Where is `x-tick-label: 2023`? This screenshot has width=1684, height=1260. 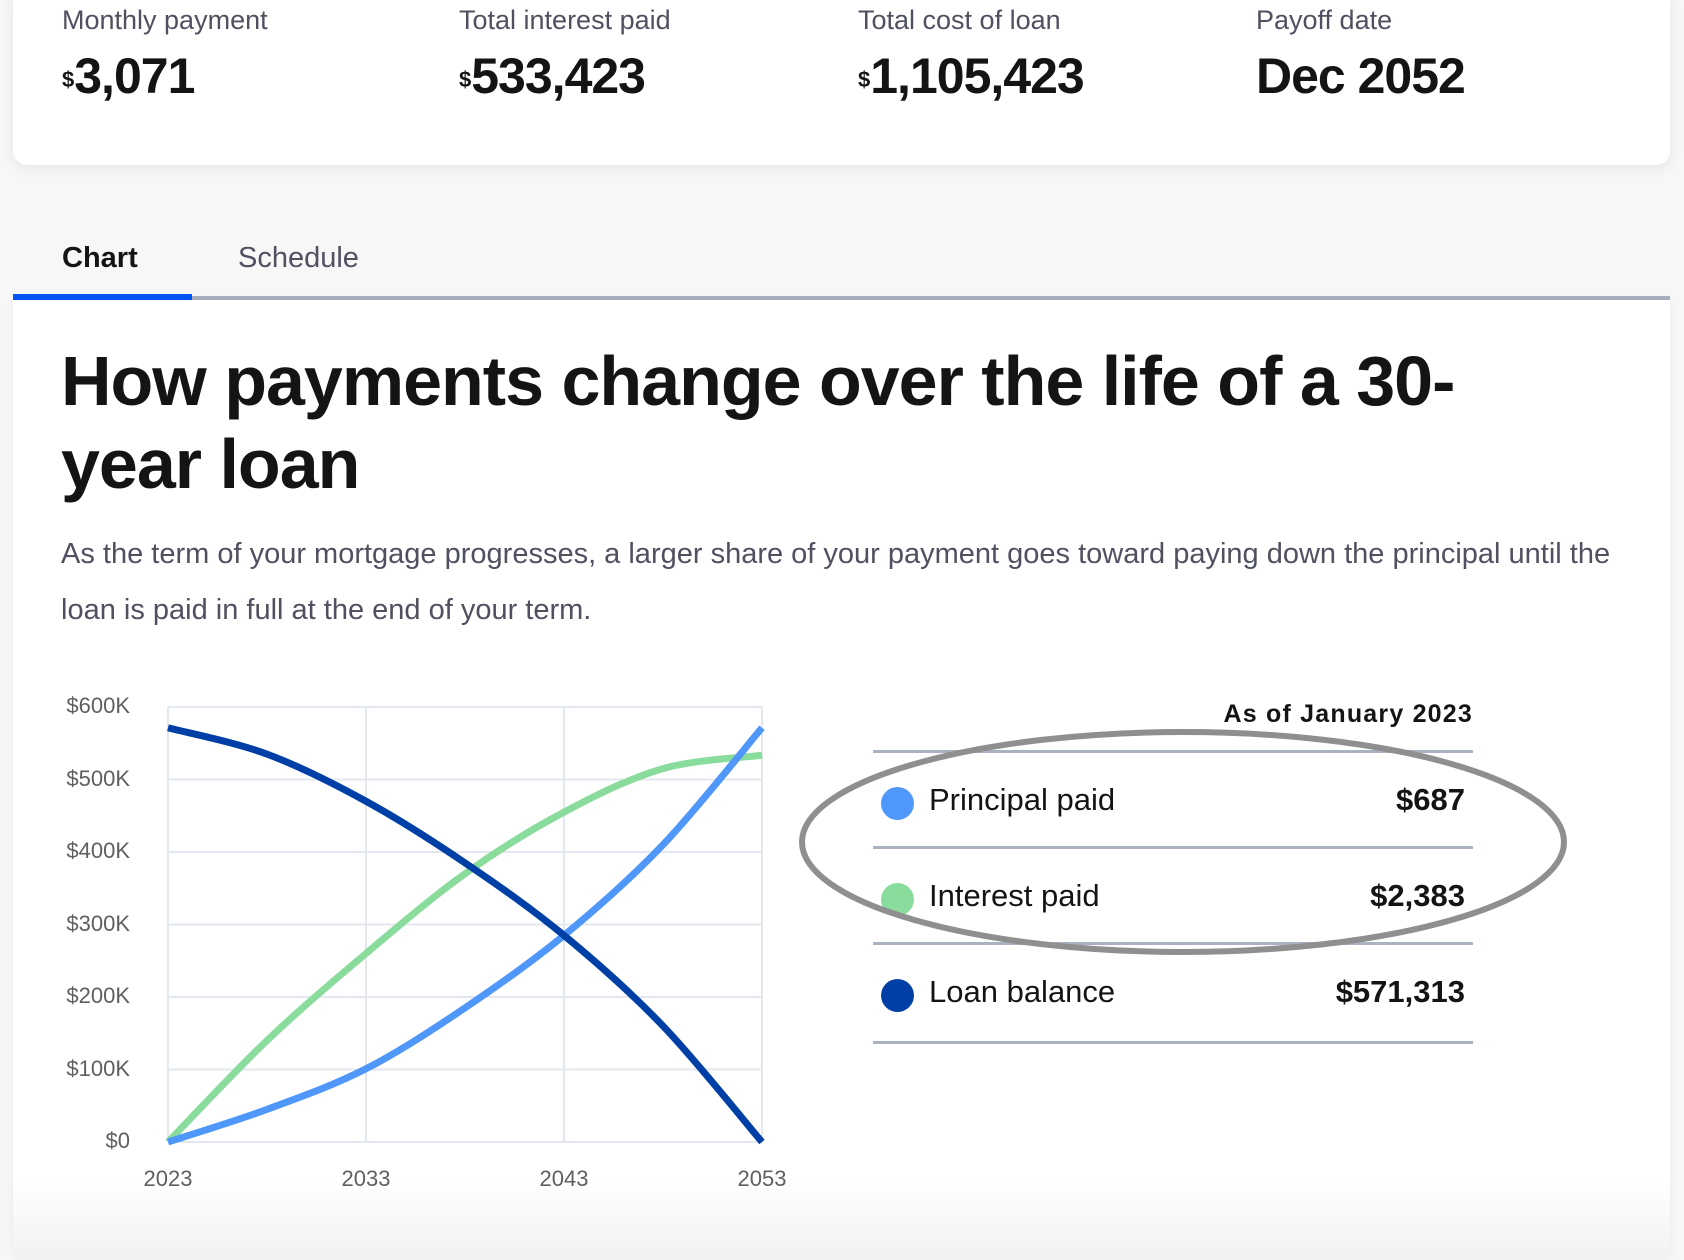 x-tick-label: 2023 is located at coordinates (168, 1178).